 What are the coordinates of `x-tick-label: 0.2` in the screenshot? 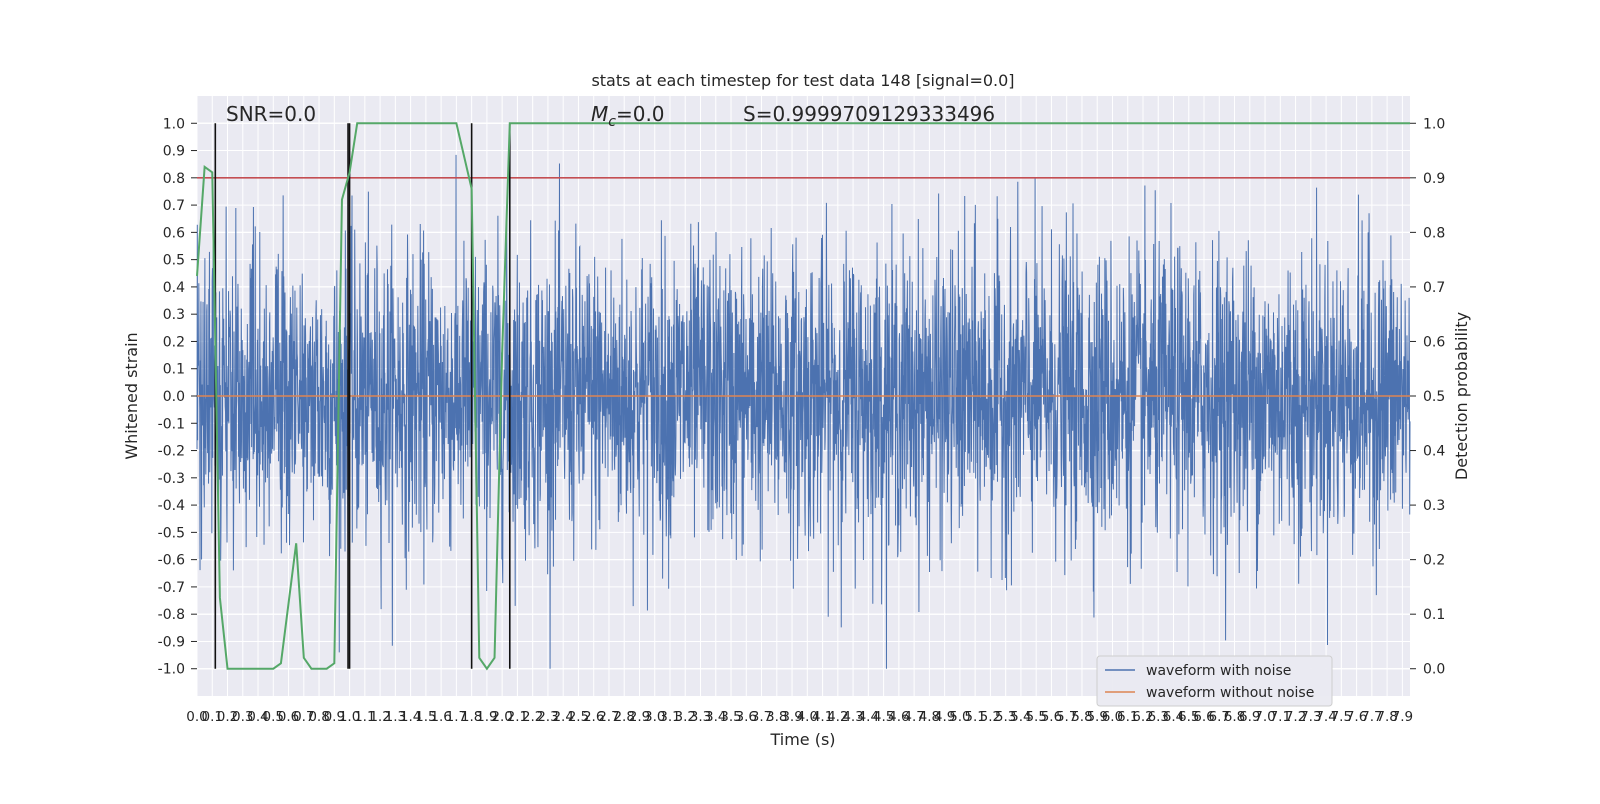 It's located at (227, 717).